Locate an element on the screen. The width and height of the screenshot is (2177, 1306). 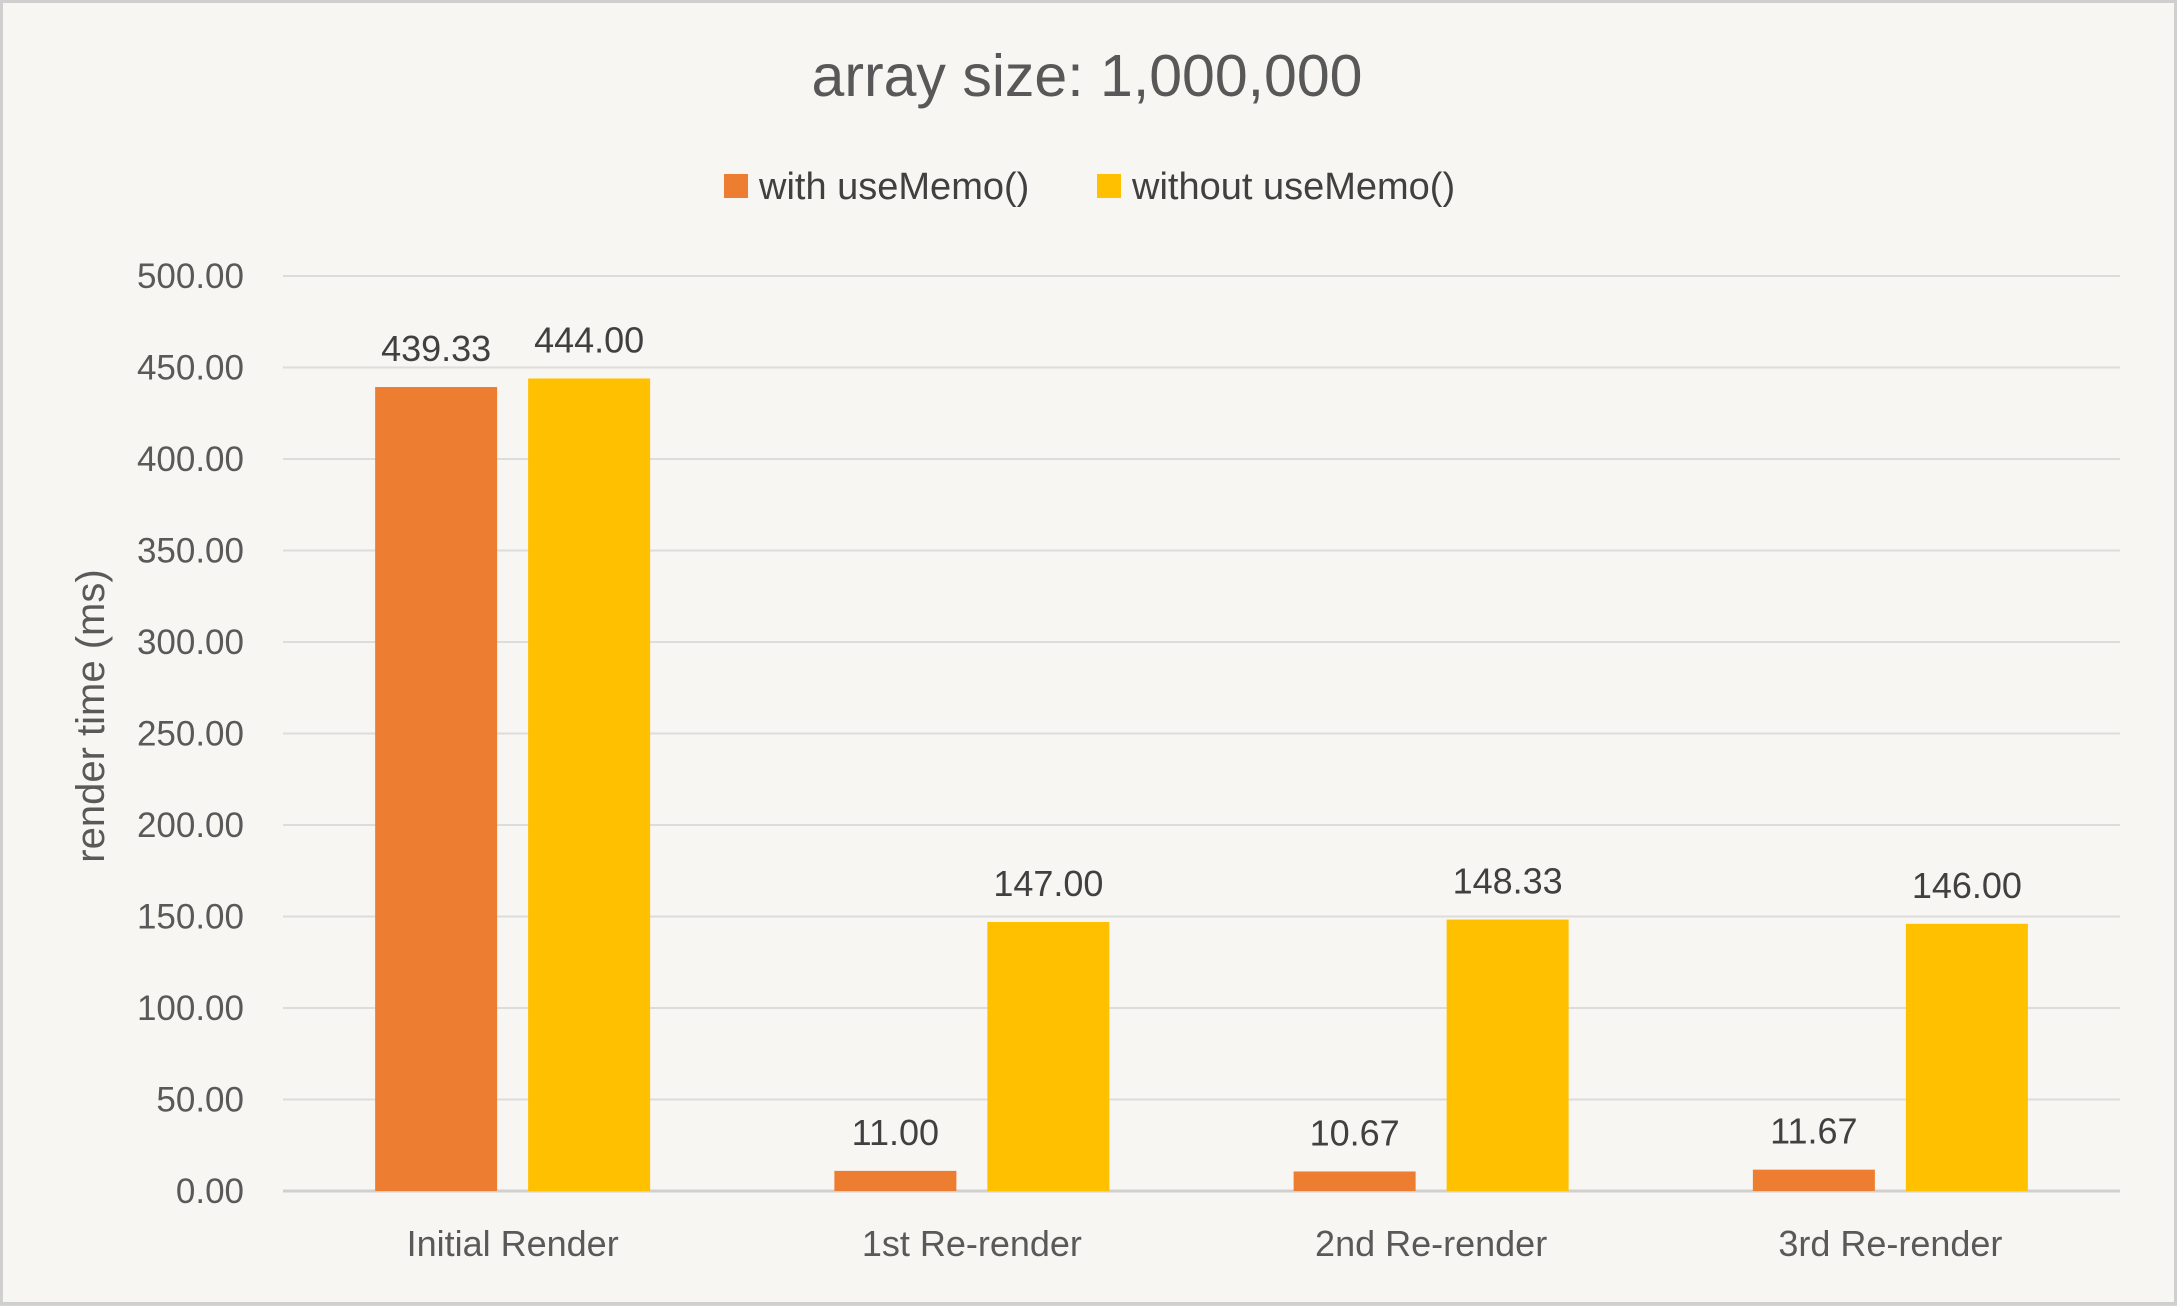
y-tick-label: 100.00 is located at coordinates (190, 1008).